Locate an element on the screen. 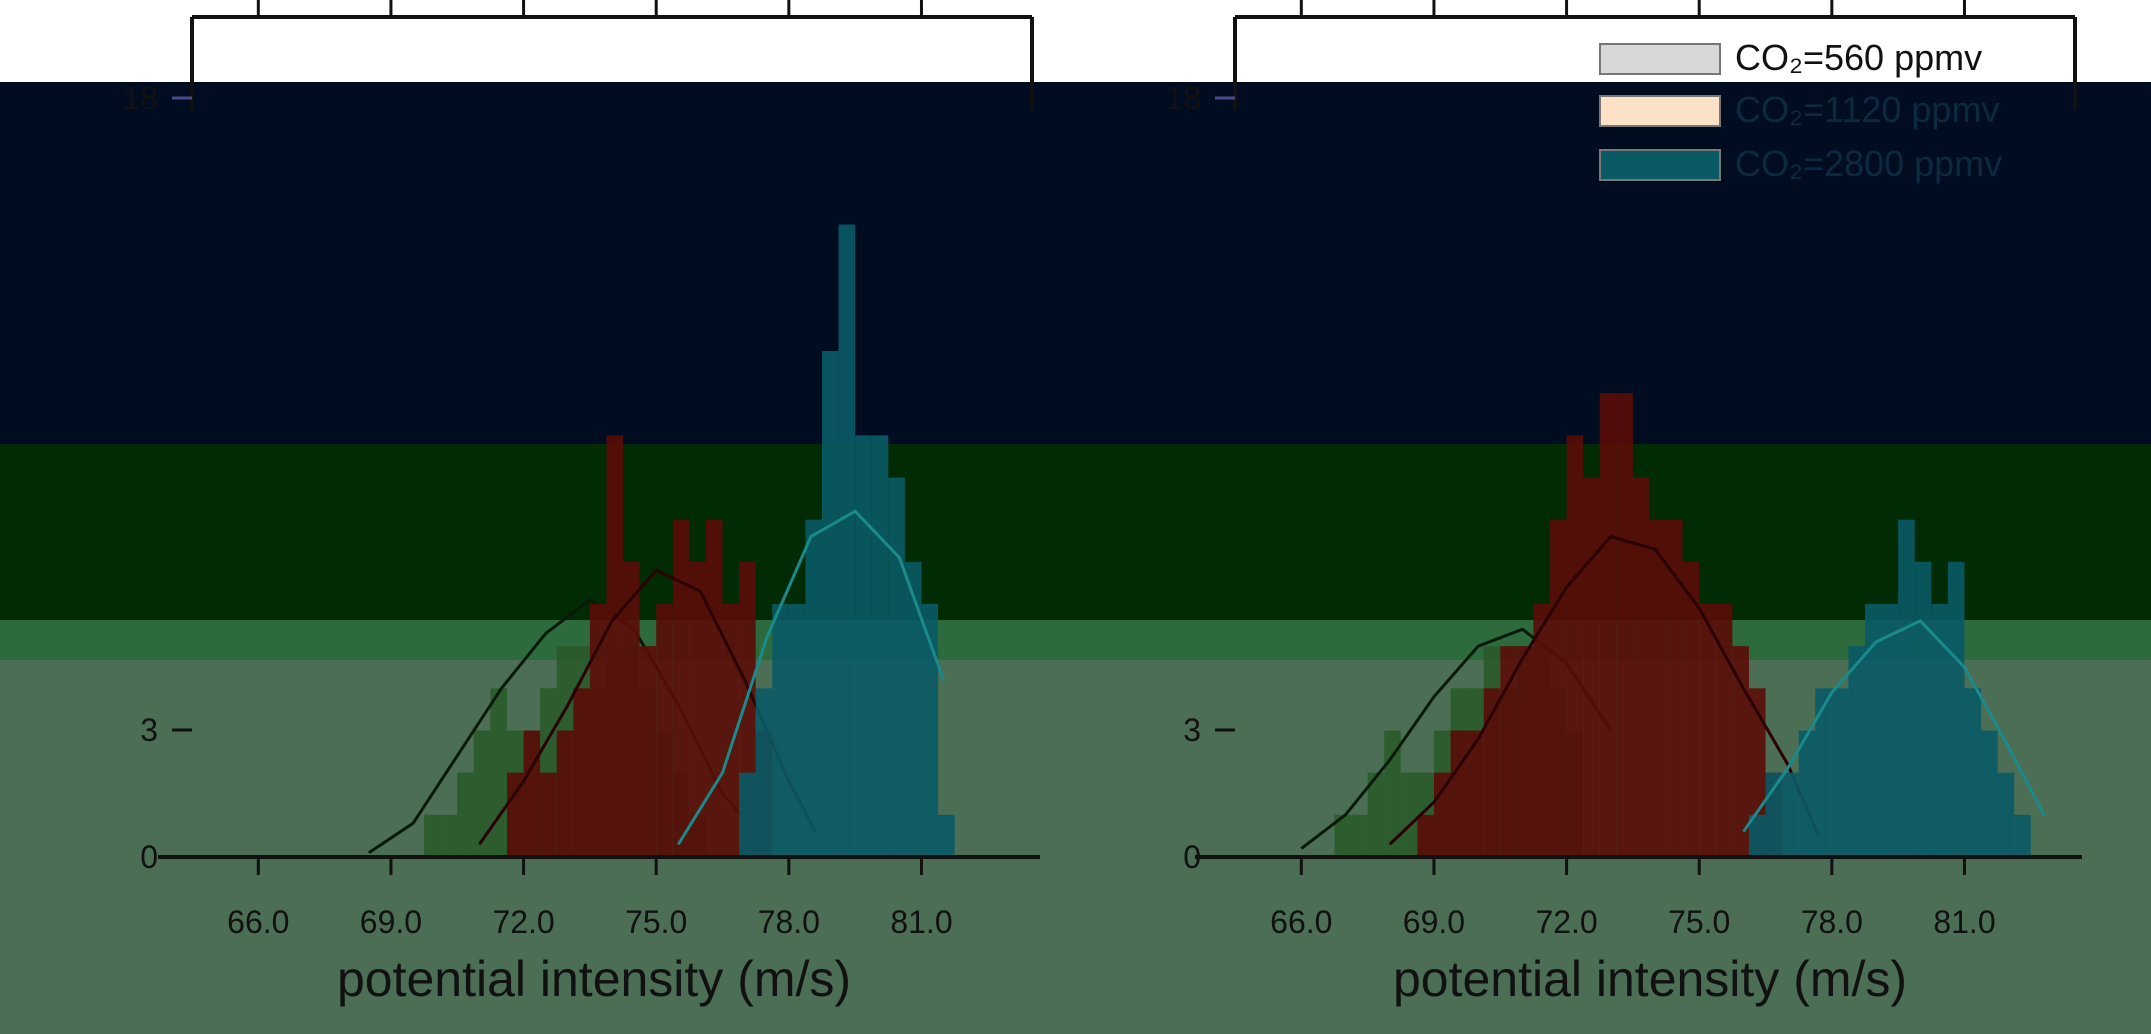 Image resolution: width=2151 pixels, height=1034 pixels. panel1-x-tick-label: 72.0 is located at coordinates (523, 922).